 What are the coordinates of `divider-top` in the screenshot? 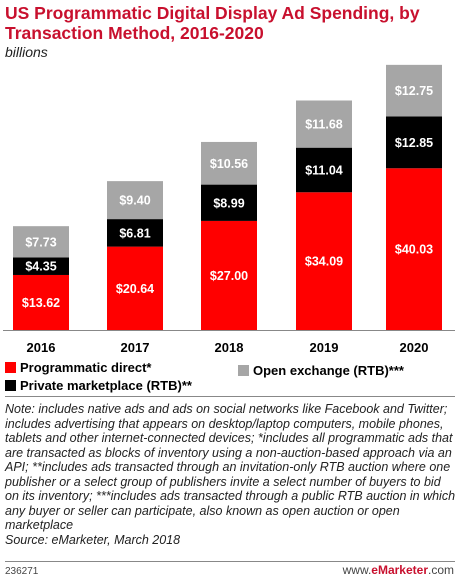 It's located at (230, 396).